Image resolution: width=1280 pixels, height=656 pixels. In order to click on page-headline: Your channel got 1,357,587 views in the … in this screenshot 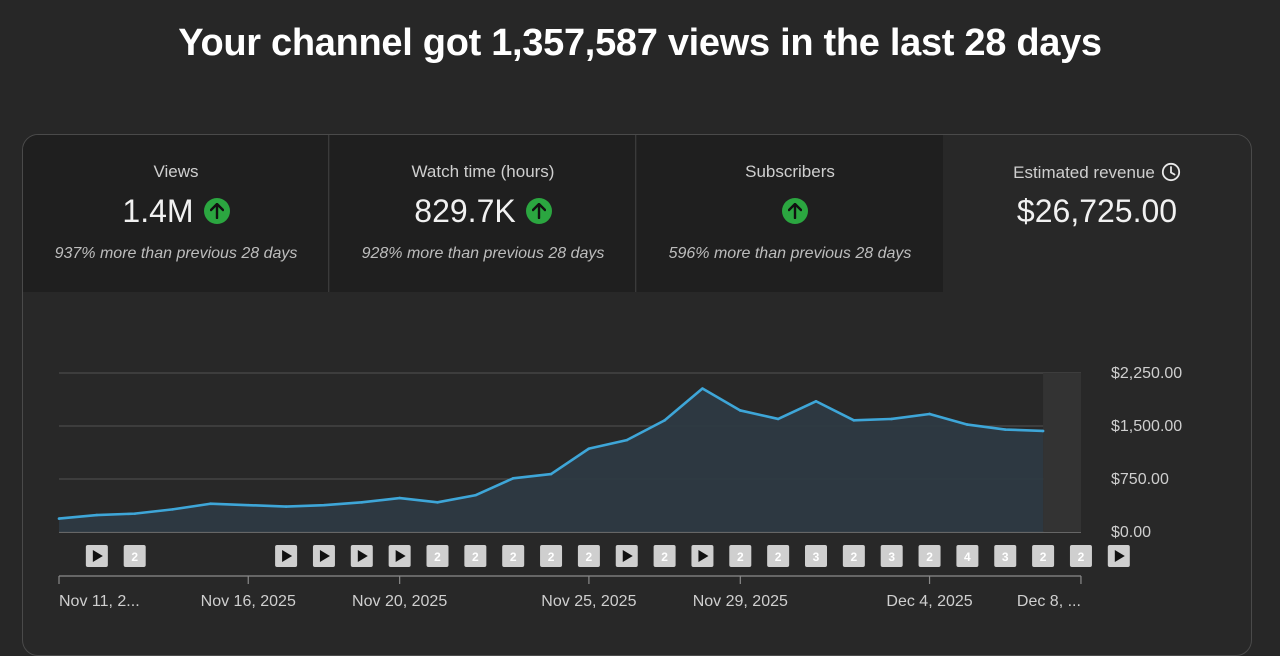, I will do `click(640, 43)`.